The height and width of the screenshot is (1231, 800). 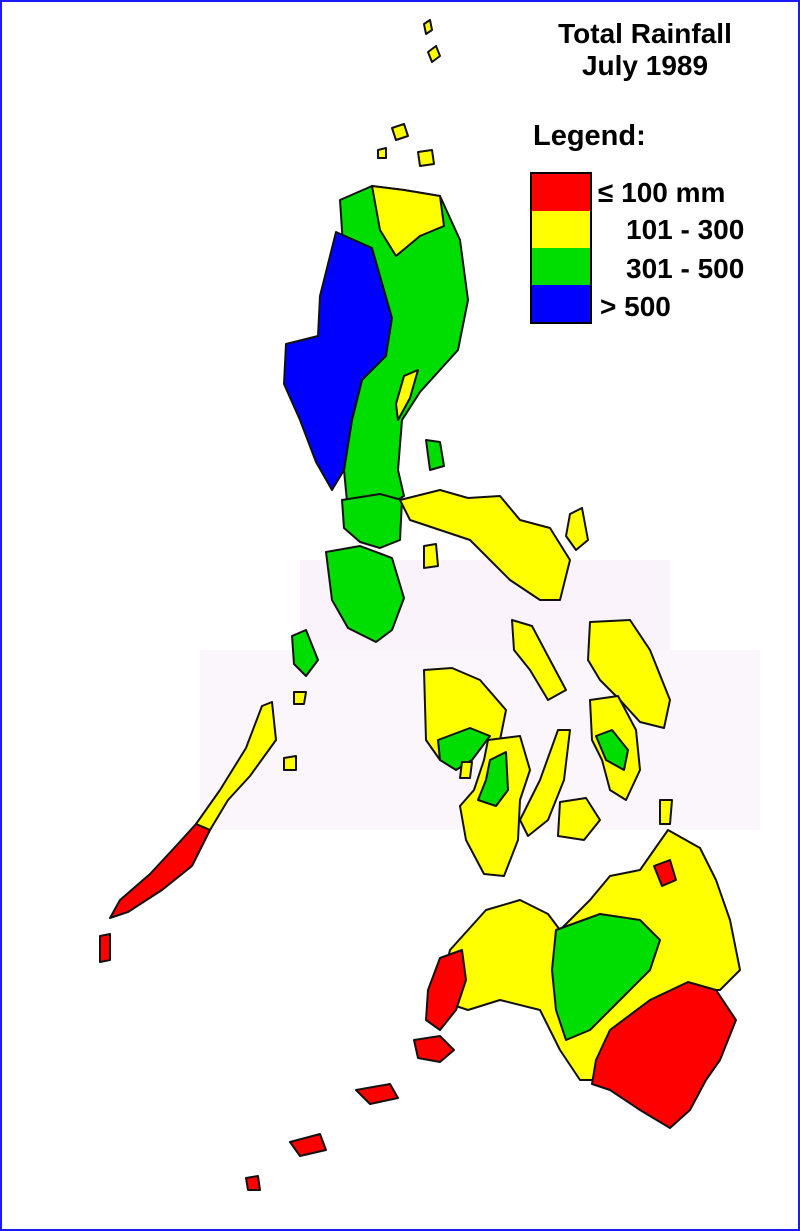 I want to click on legend-swatch-blue, so click(x=561, y=303).